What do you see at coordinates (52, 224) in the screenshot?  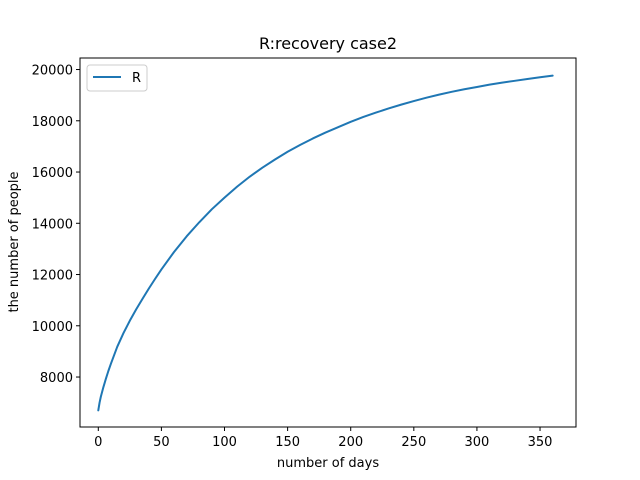 I see `y-tick-label: 14000` at bounding box center [52, 224].